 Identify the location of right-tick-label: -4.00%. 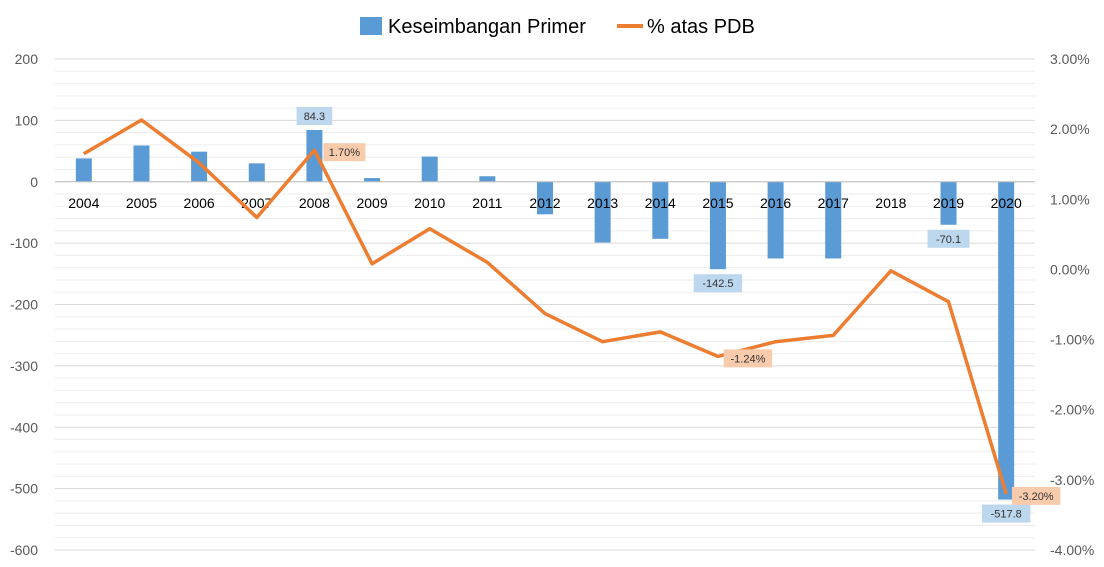
(1072, 550).